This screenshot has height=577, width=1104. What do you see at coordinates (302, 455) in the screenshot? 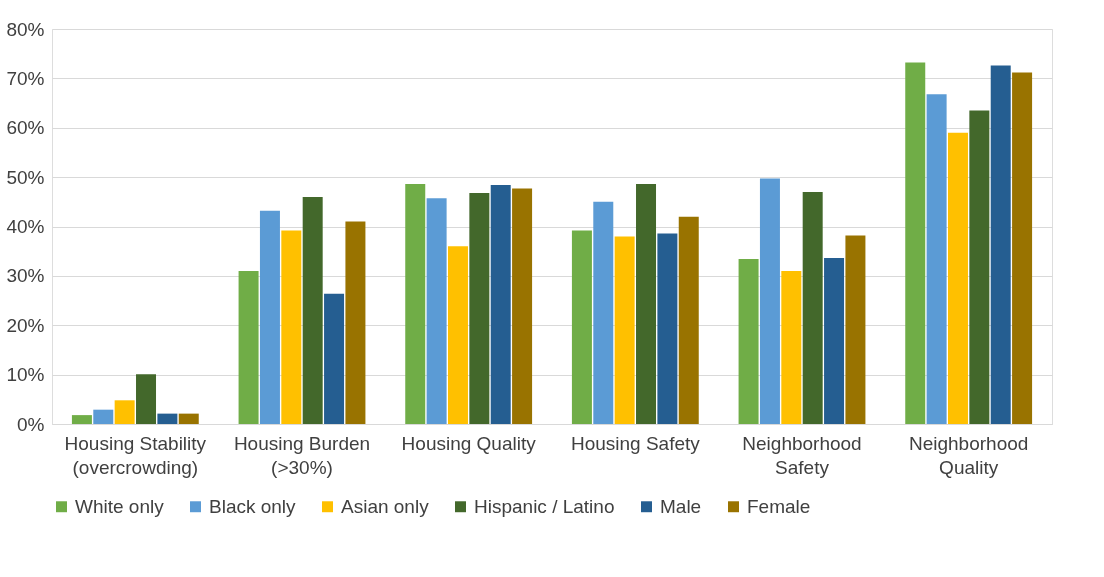
I see `x-tick-label: Housing Burden (>30%)` at bounding box center [302, 455].